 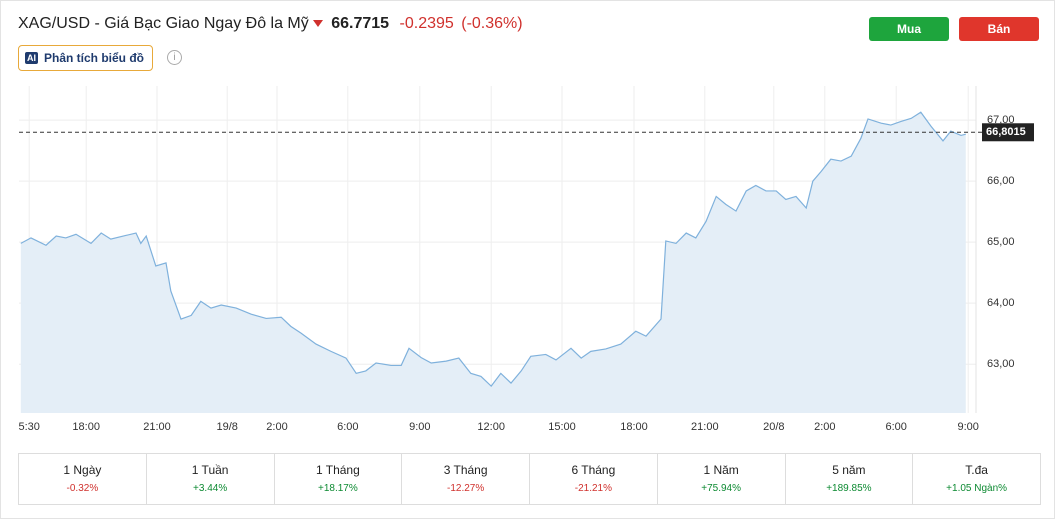 What do you see at coordinates (226, 427) in the screenshot?
I see `x-tick-label: 19/8` at bounding box center [226, 427].